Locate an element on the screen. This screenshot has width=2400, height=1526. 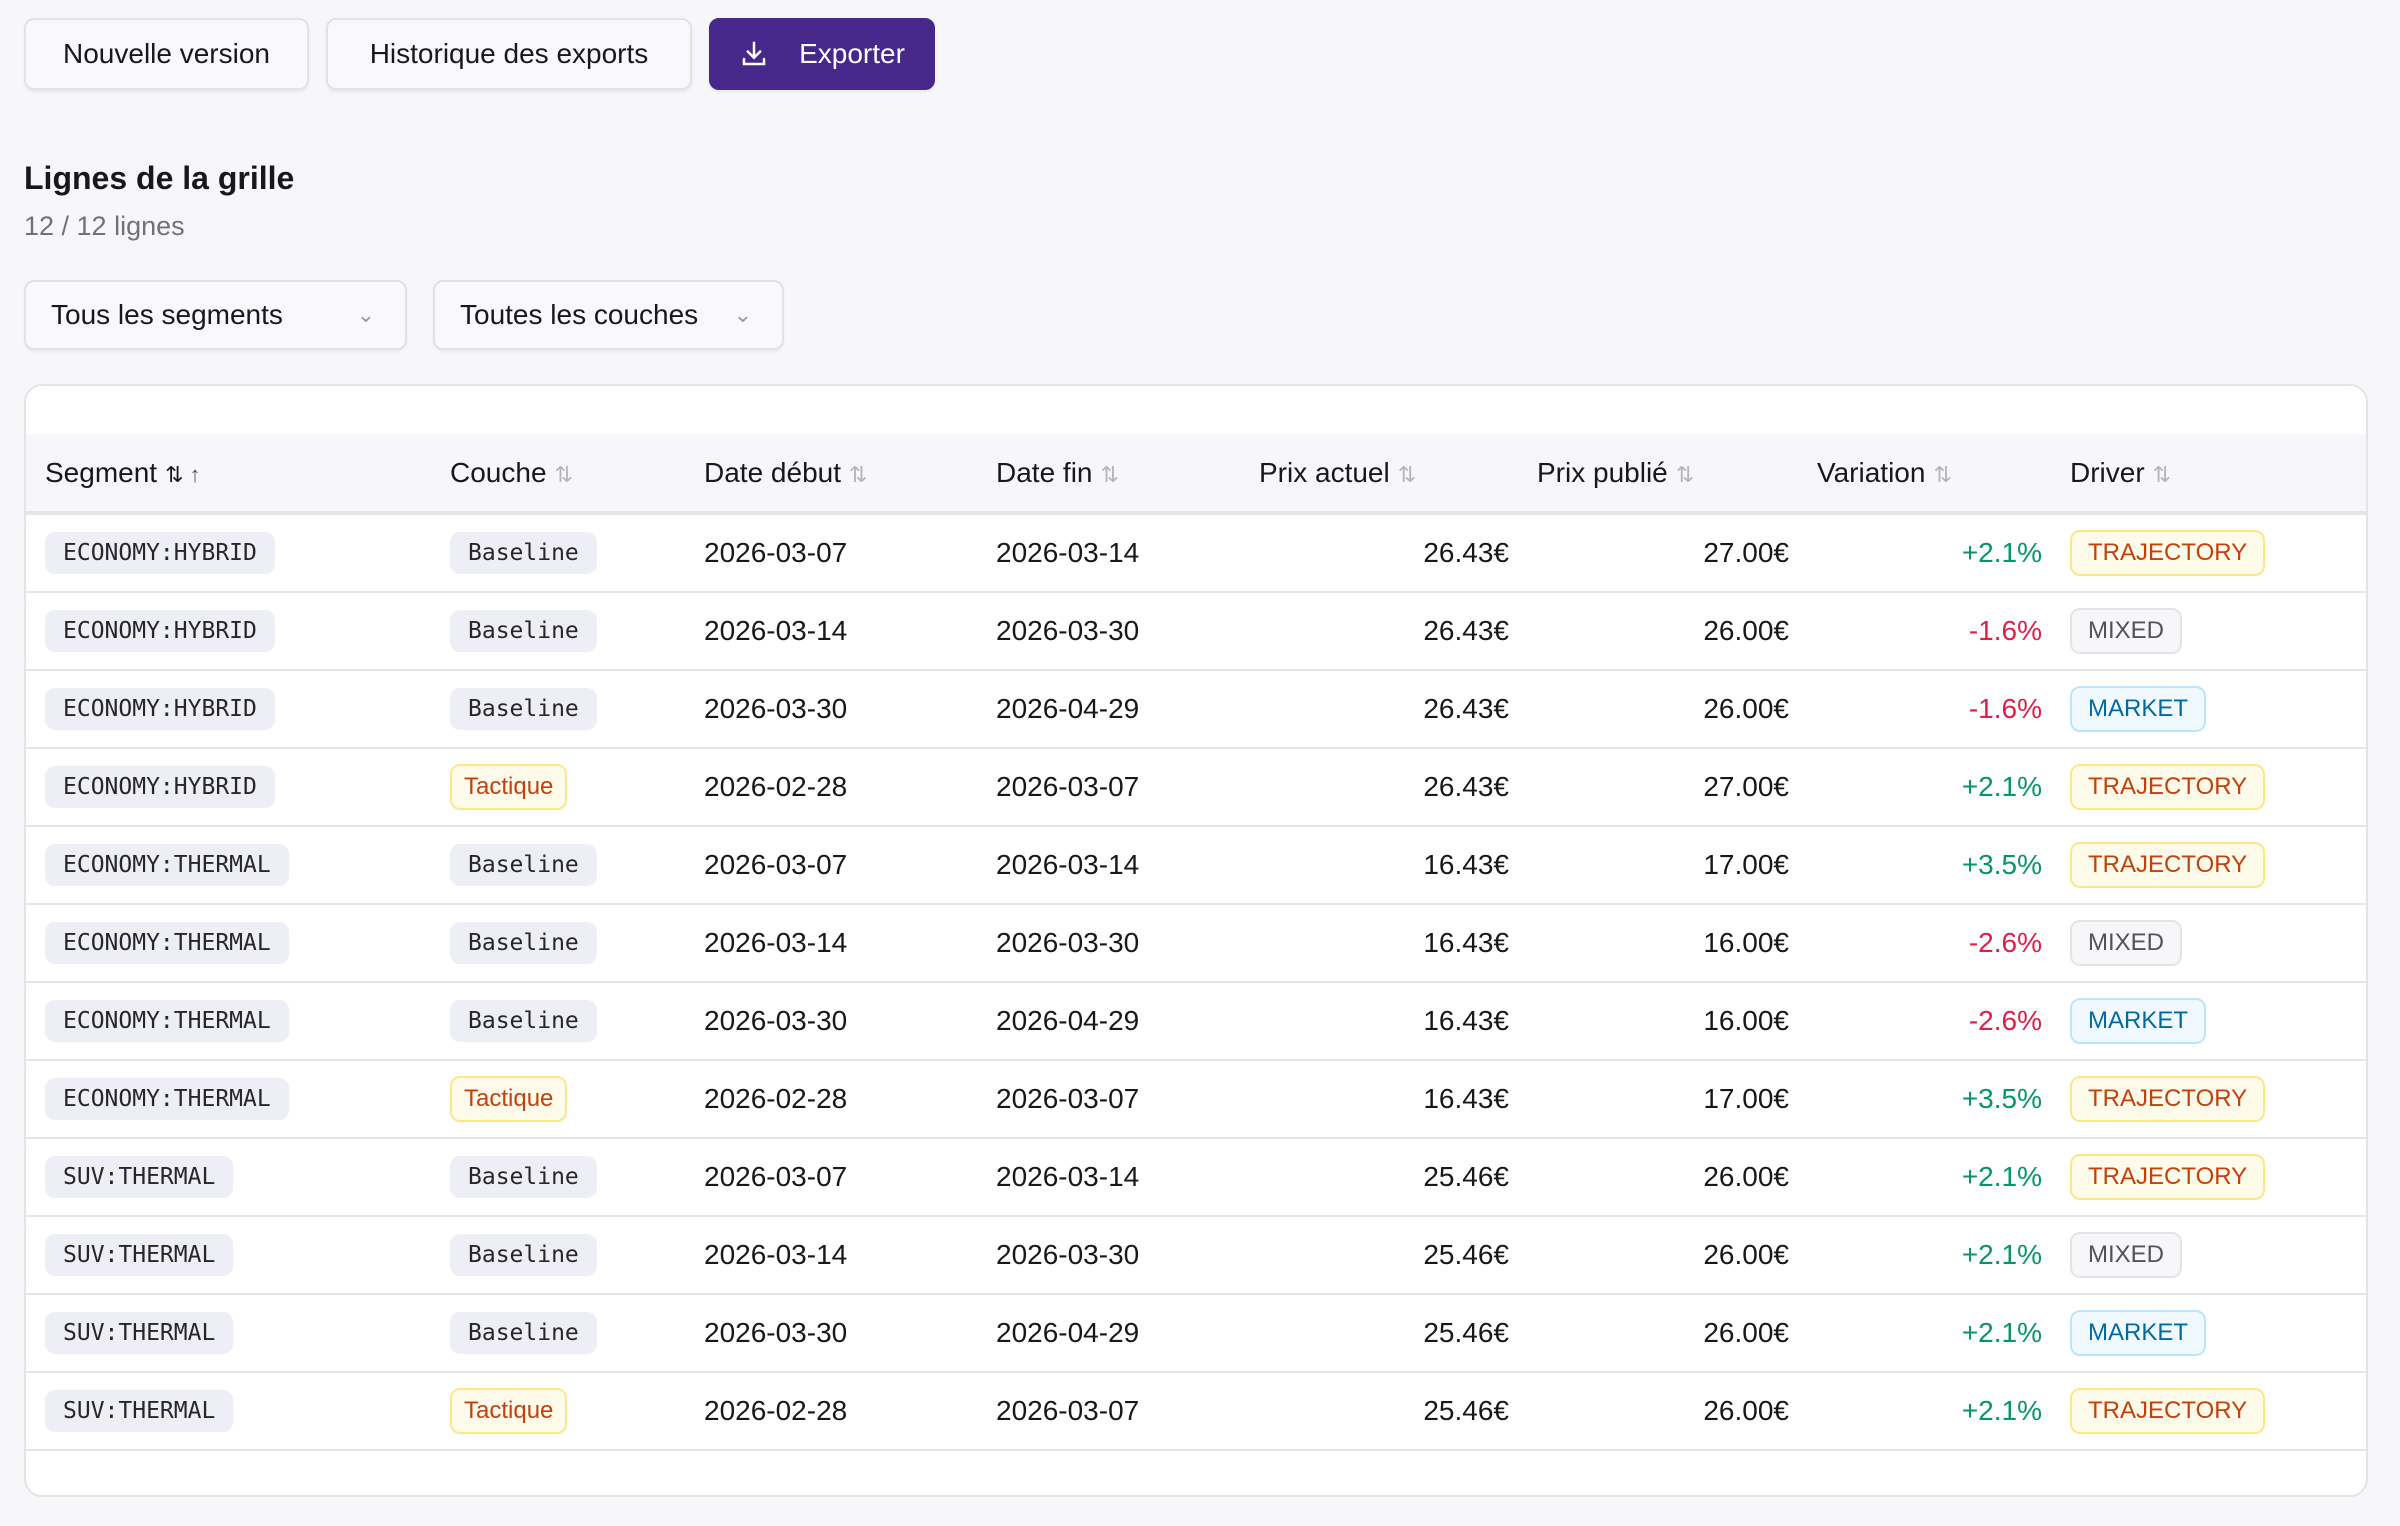
sort-ascending-icon: ↑ is located at coordinates (195, 474).